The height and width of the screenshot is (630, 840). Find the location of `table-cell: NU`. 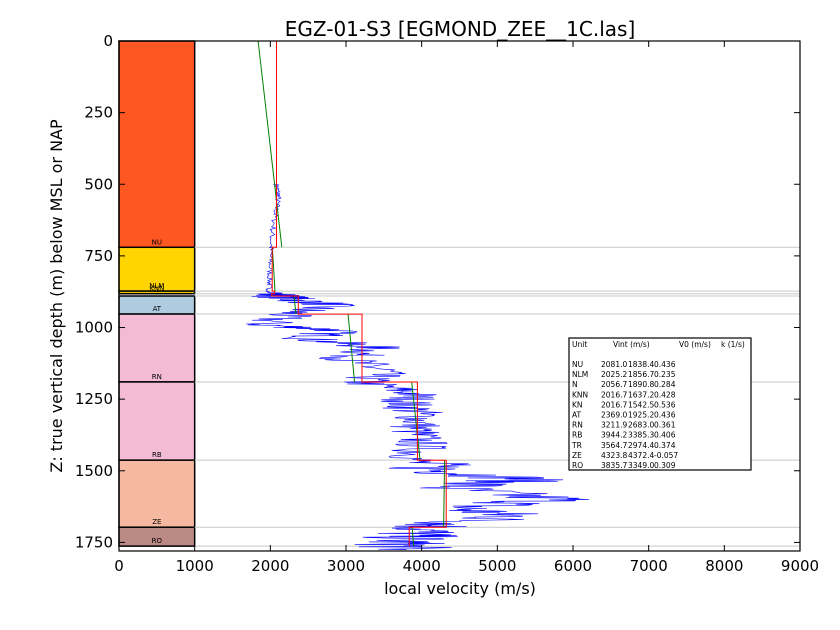

table-cell: NU is located at coordinates (577, 364).